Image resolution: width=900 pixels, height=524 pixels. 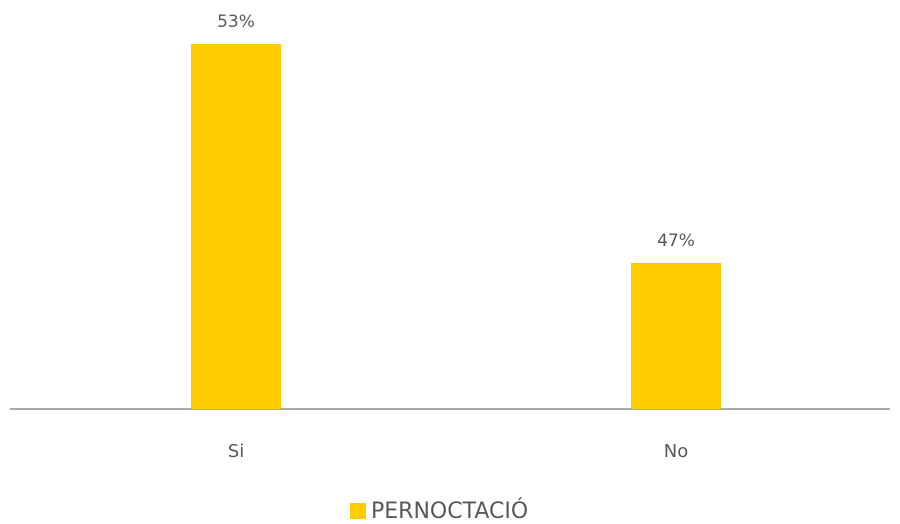 What do you see at coordinates (236, 22) in the screenshot?
I see `data-label: 53%` at bounding box center [236, 22].